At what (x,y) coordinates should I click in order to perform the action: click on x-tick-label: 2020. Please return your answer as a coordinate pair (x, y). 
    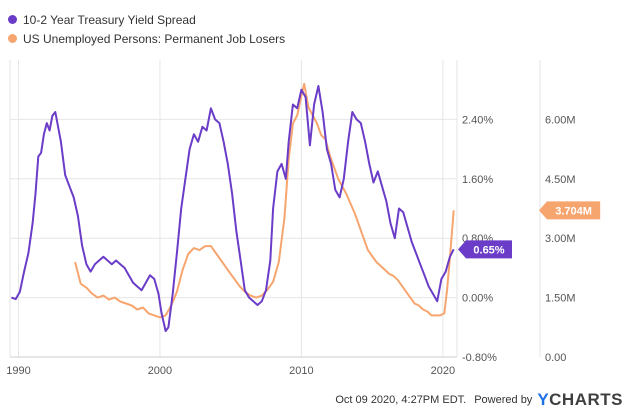
    Looking at the image, I should click on (443, 371).